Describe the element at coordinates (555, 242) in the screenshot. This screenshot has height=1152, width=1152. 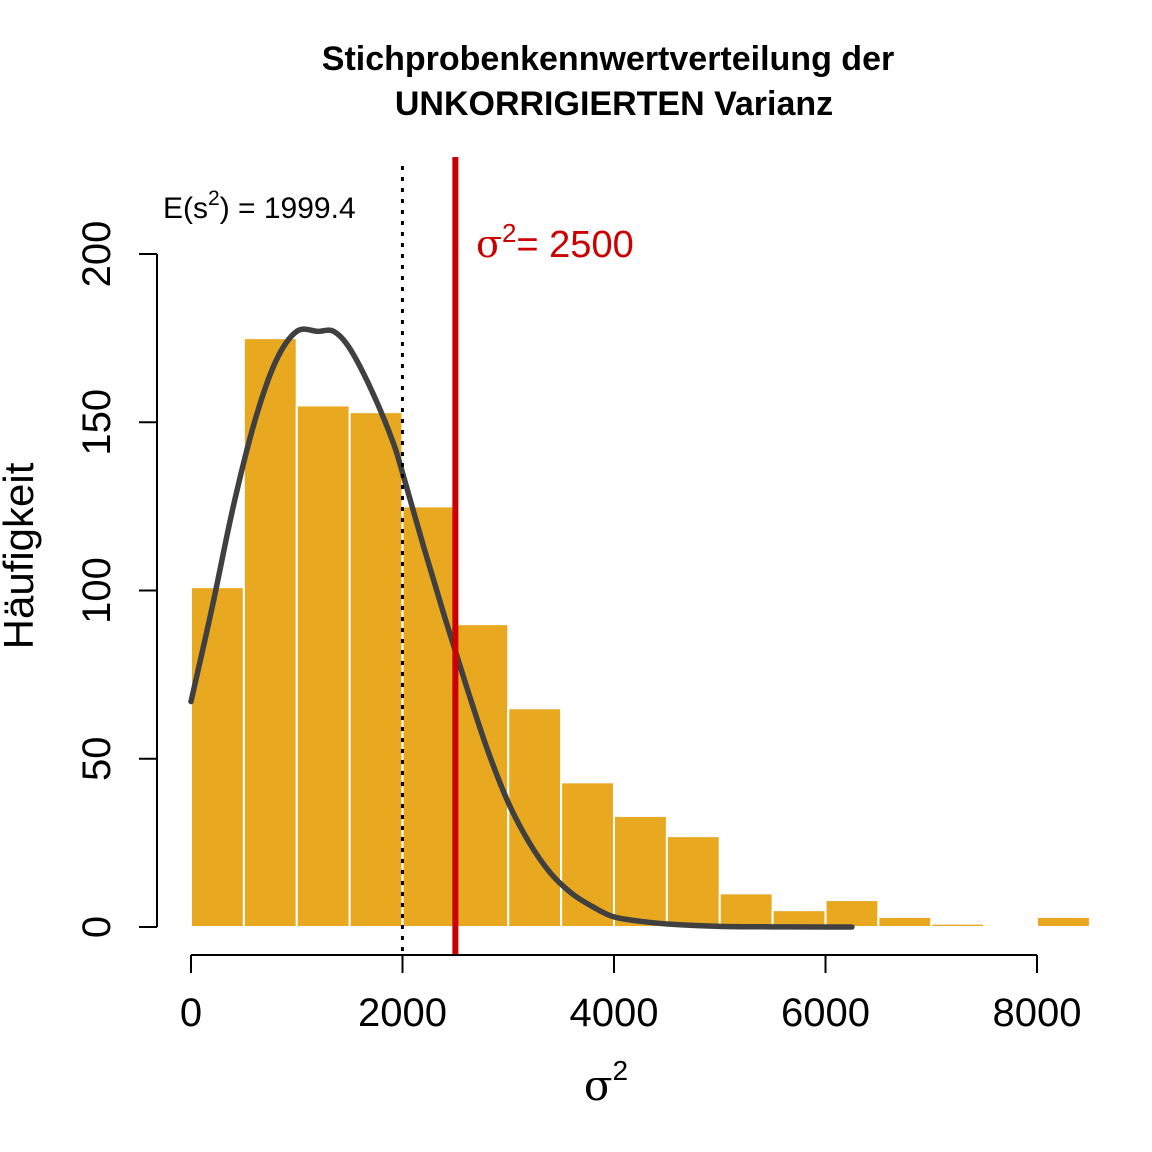
I see `true-variance-label: σ2= 2500` at that location.